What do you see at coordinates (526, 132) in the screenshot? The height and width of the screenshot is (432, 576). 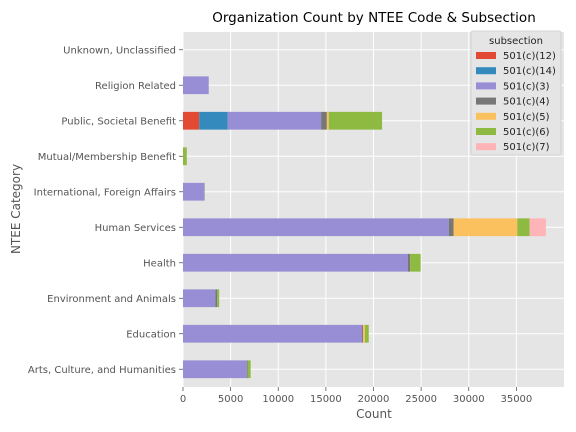 I see `legend-label: 501(c)(6)` at bounding box center [526, 132].